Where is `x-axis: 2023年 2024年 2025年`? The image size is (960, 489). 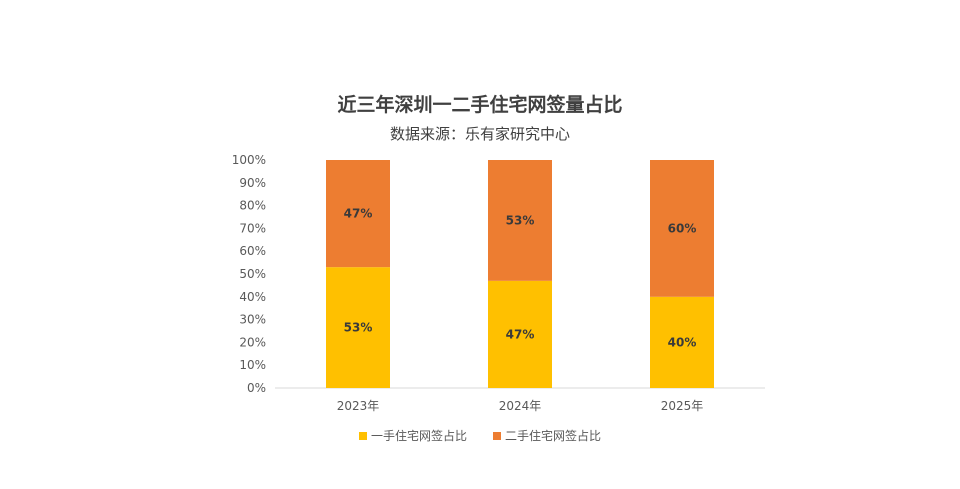 x-axis: 2023年 2024年 2025年 is located at coordinates (520, 406).